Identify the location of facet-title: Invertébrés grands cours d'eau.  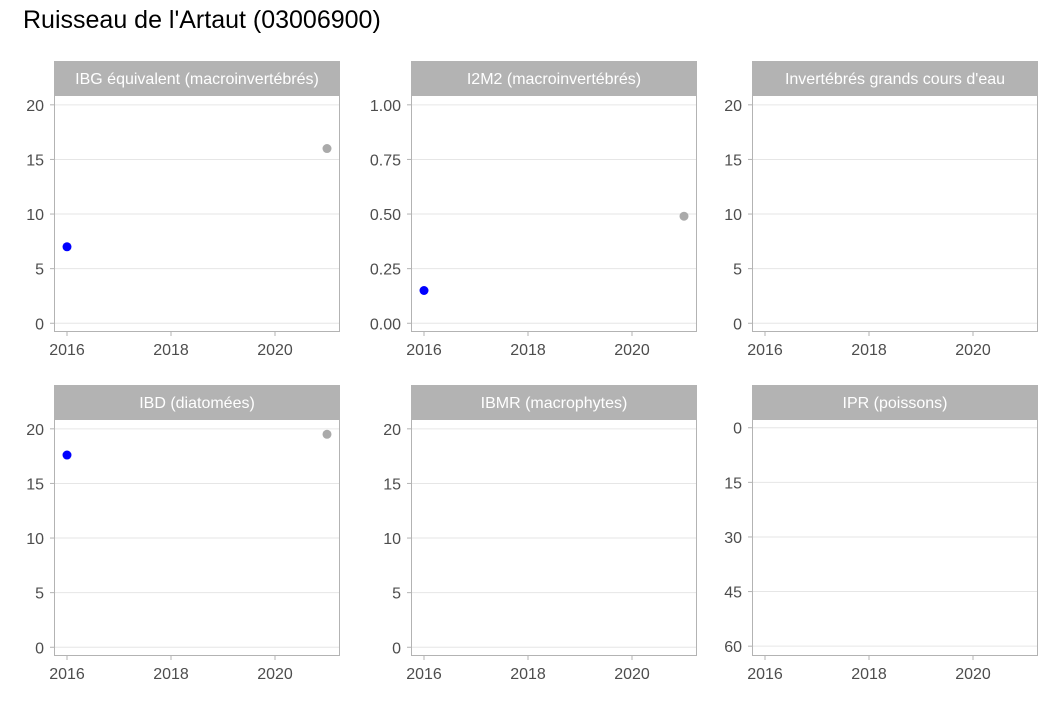
(895, 79).